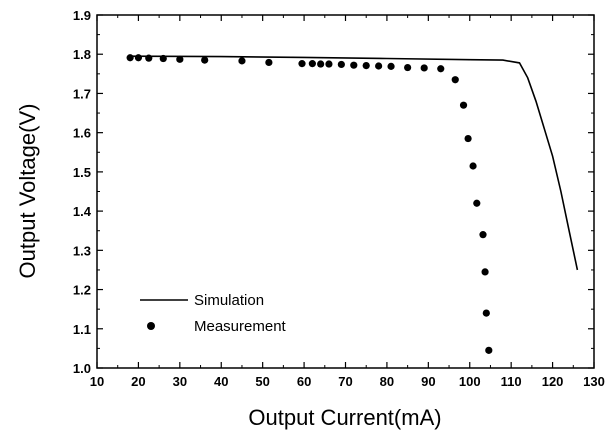  I want to click on x-tick-label: 90, so click(428, 381).